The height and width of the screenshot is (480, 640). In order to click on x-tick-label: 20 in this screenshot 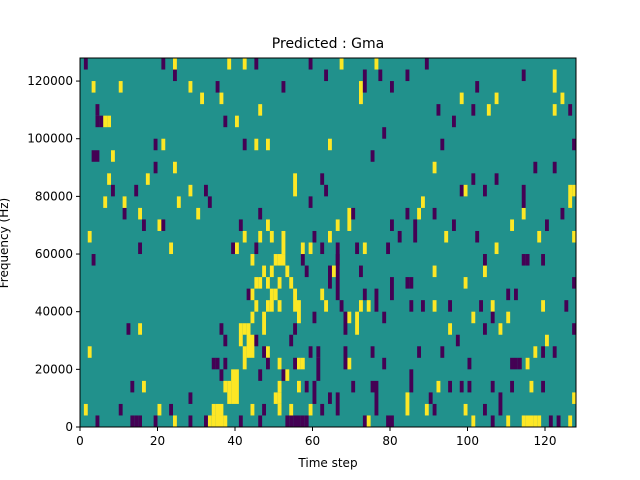, I will do `click(157, 441)`.